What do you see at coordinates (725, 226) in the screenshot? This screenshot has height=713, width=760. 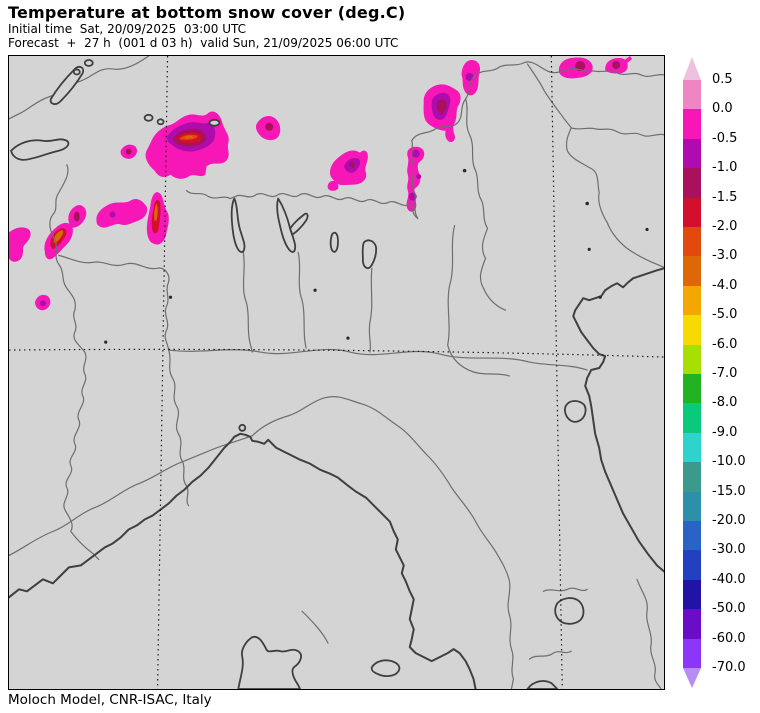 I see `colorbar-tick-label: -2.0` at bounding box center [725, 226].